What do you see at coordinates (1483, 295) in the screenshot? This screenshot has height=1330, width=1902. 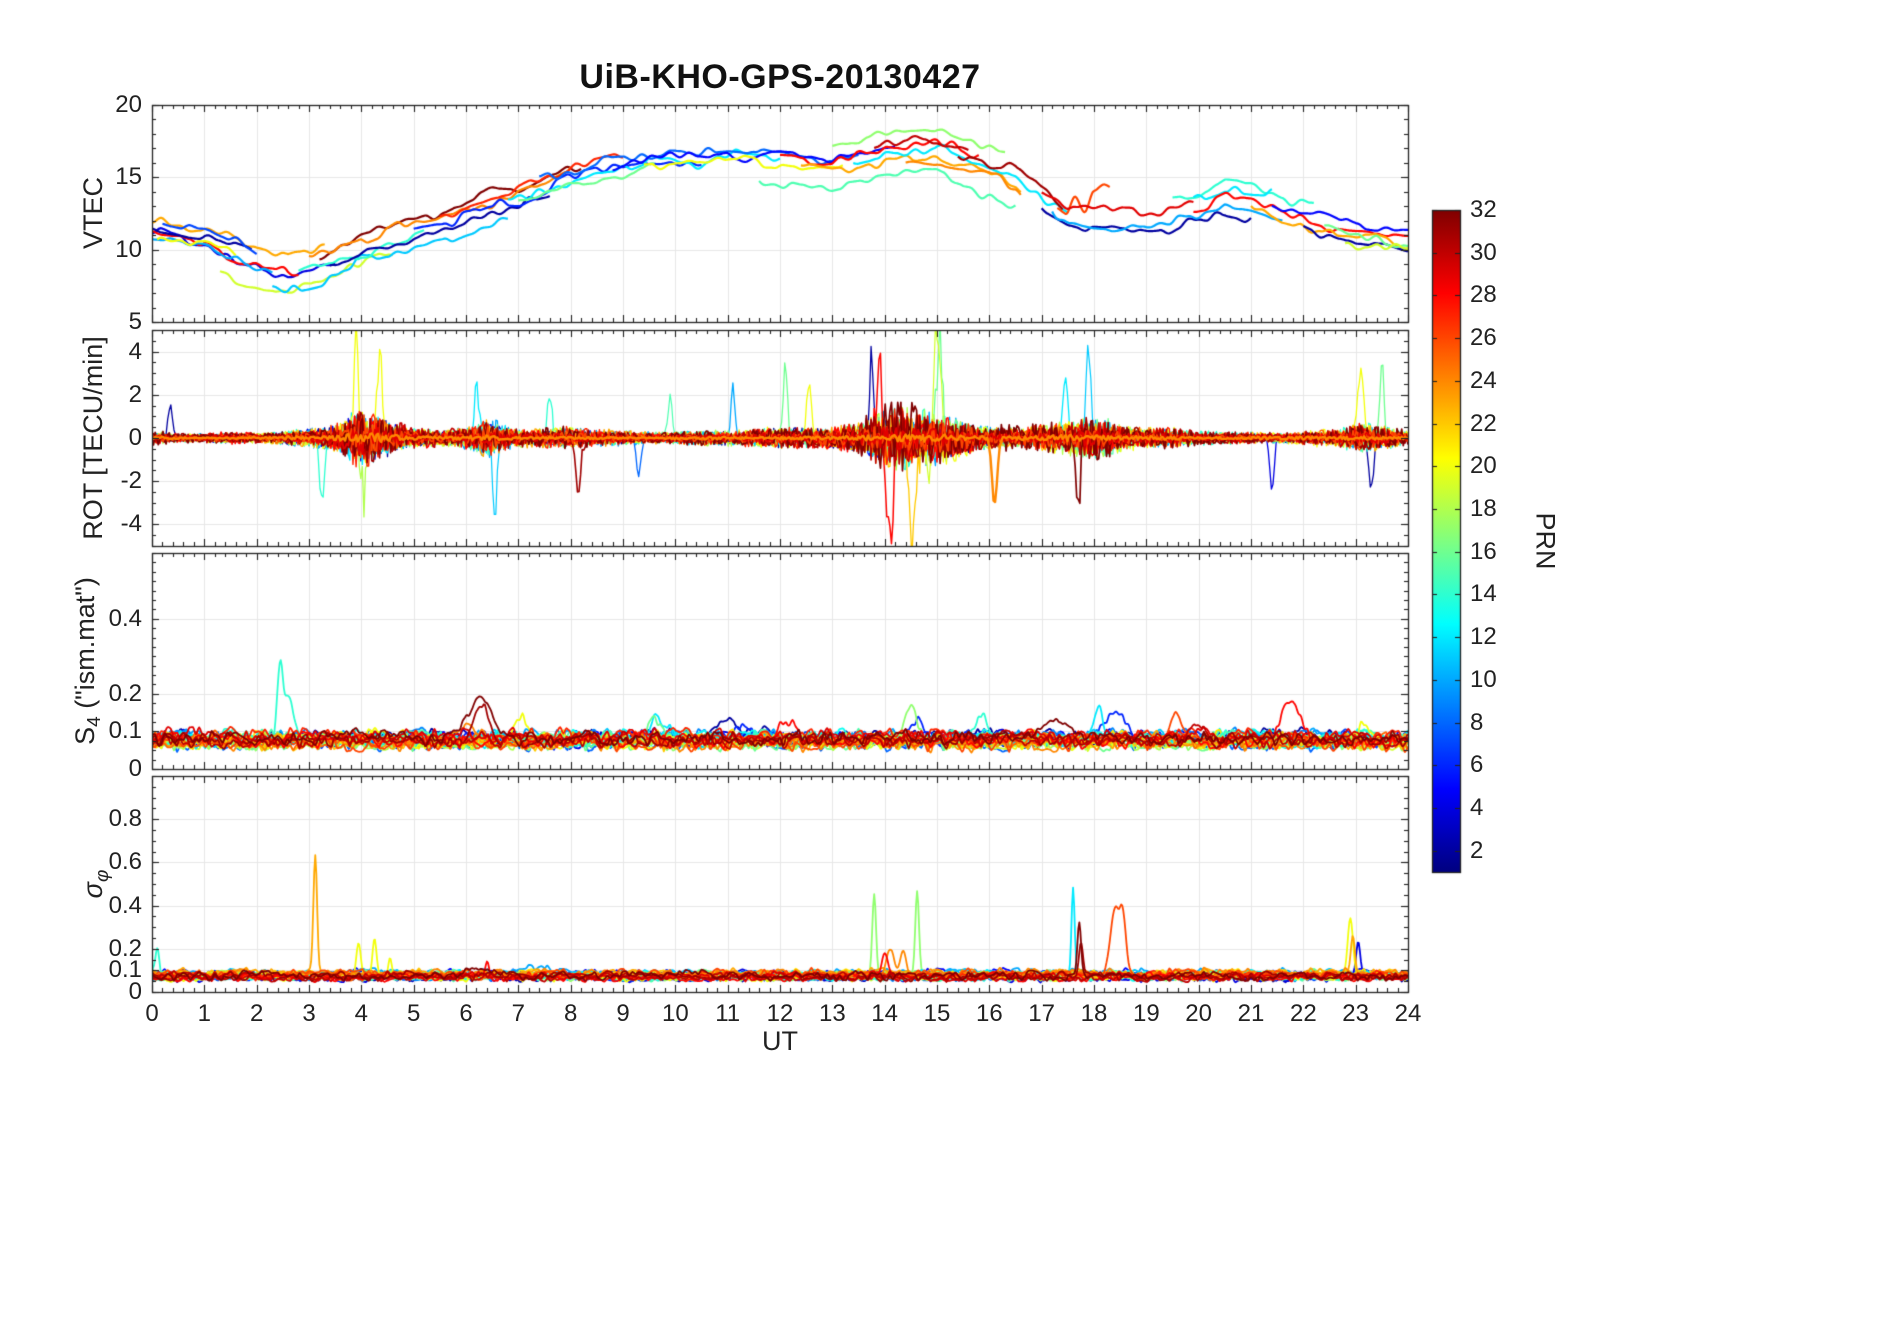 I see `colorbar-tick-label: 28` at bounding box center [1483, 295].